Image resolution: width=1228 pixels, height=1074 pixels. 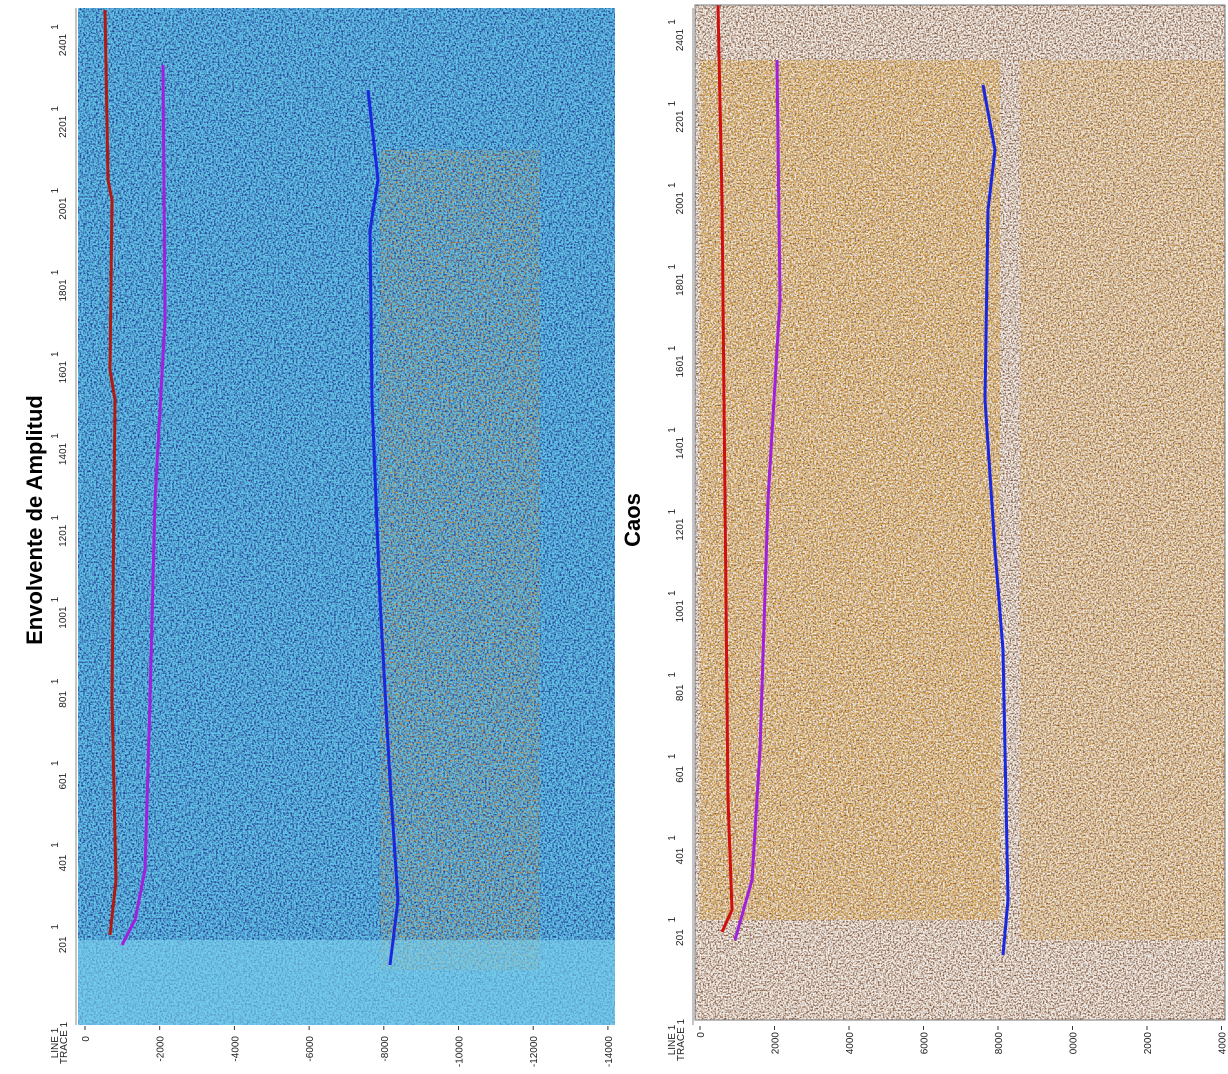 What do you see at coordinates (34, 520) in the screenshot?
I see `panel-title: Envolvente de Amplitud` at bounding box center [34, 520].